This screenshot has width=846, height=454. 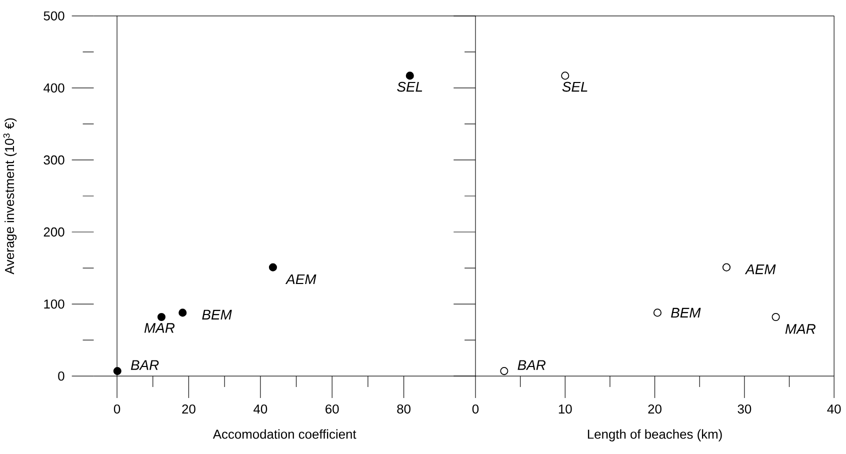 What do you see at coordinates (565, 409) in the screenshot?
I see `x-tick-label: 10` at bounding box center [565, 409].